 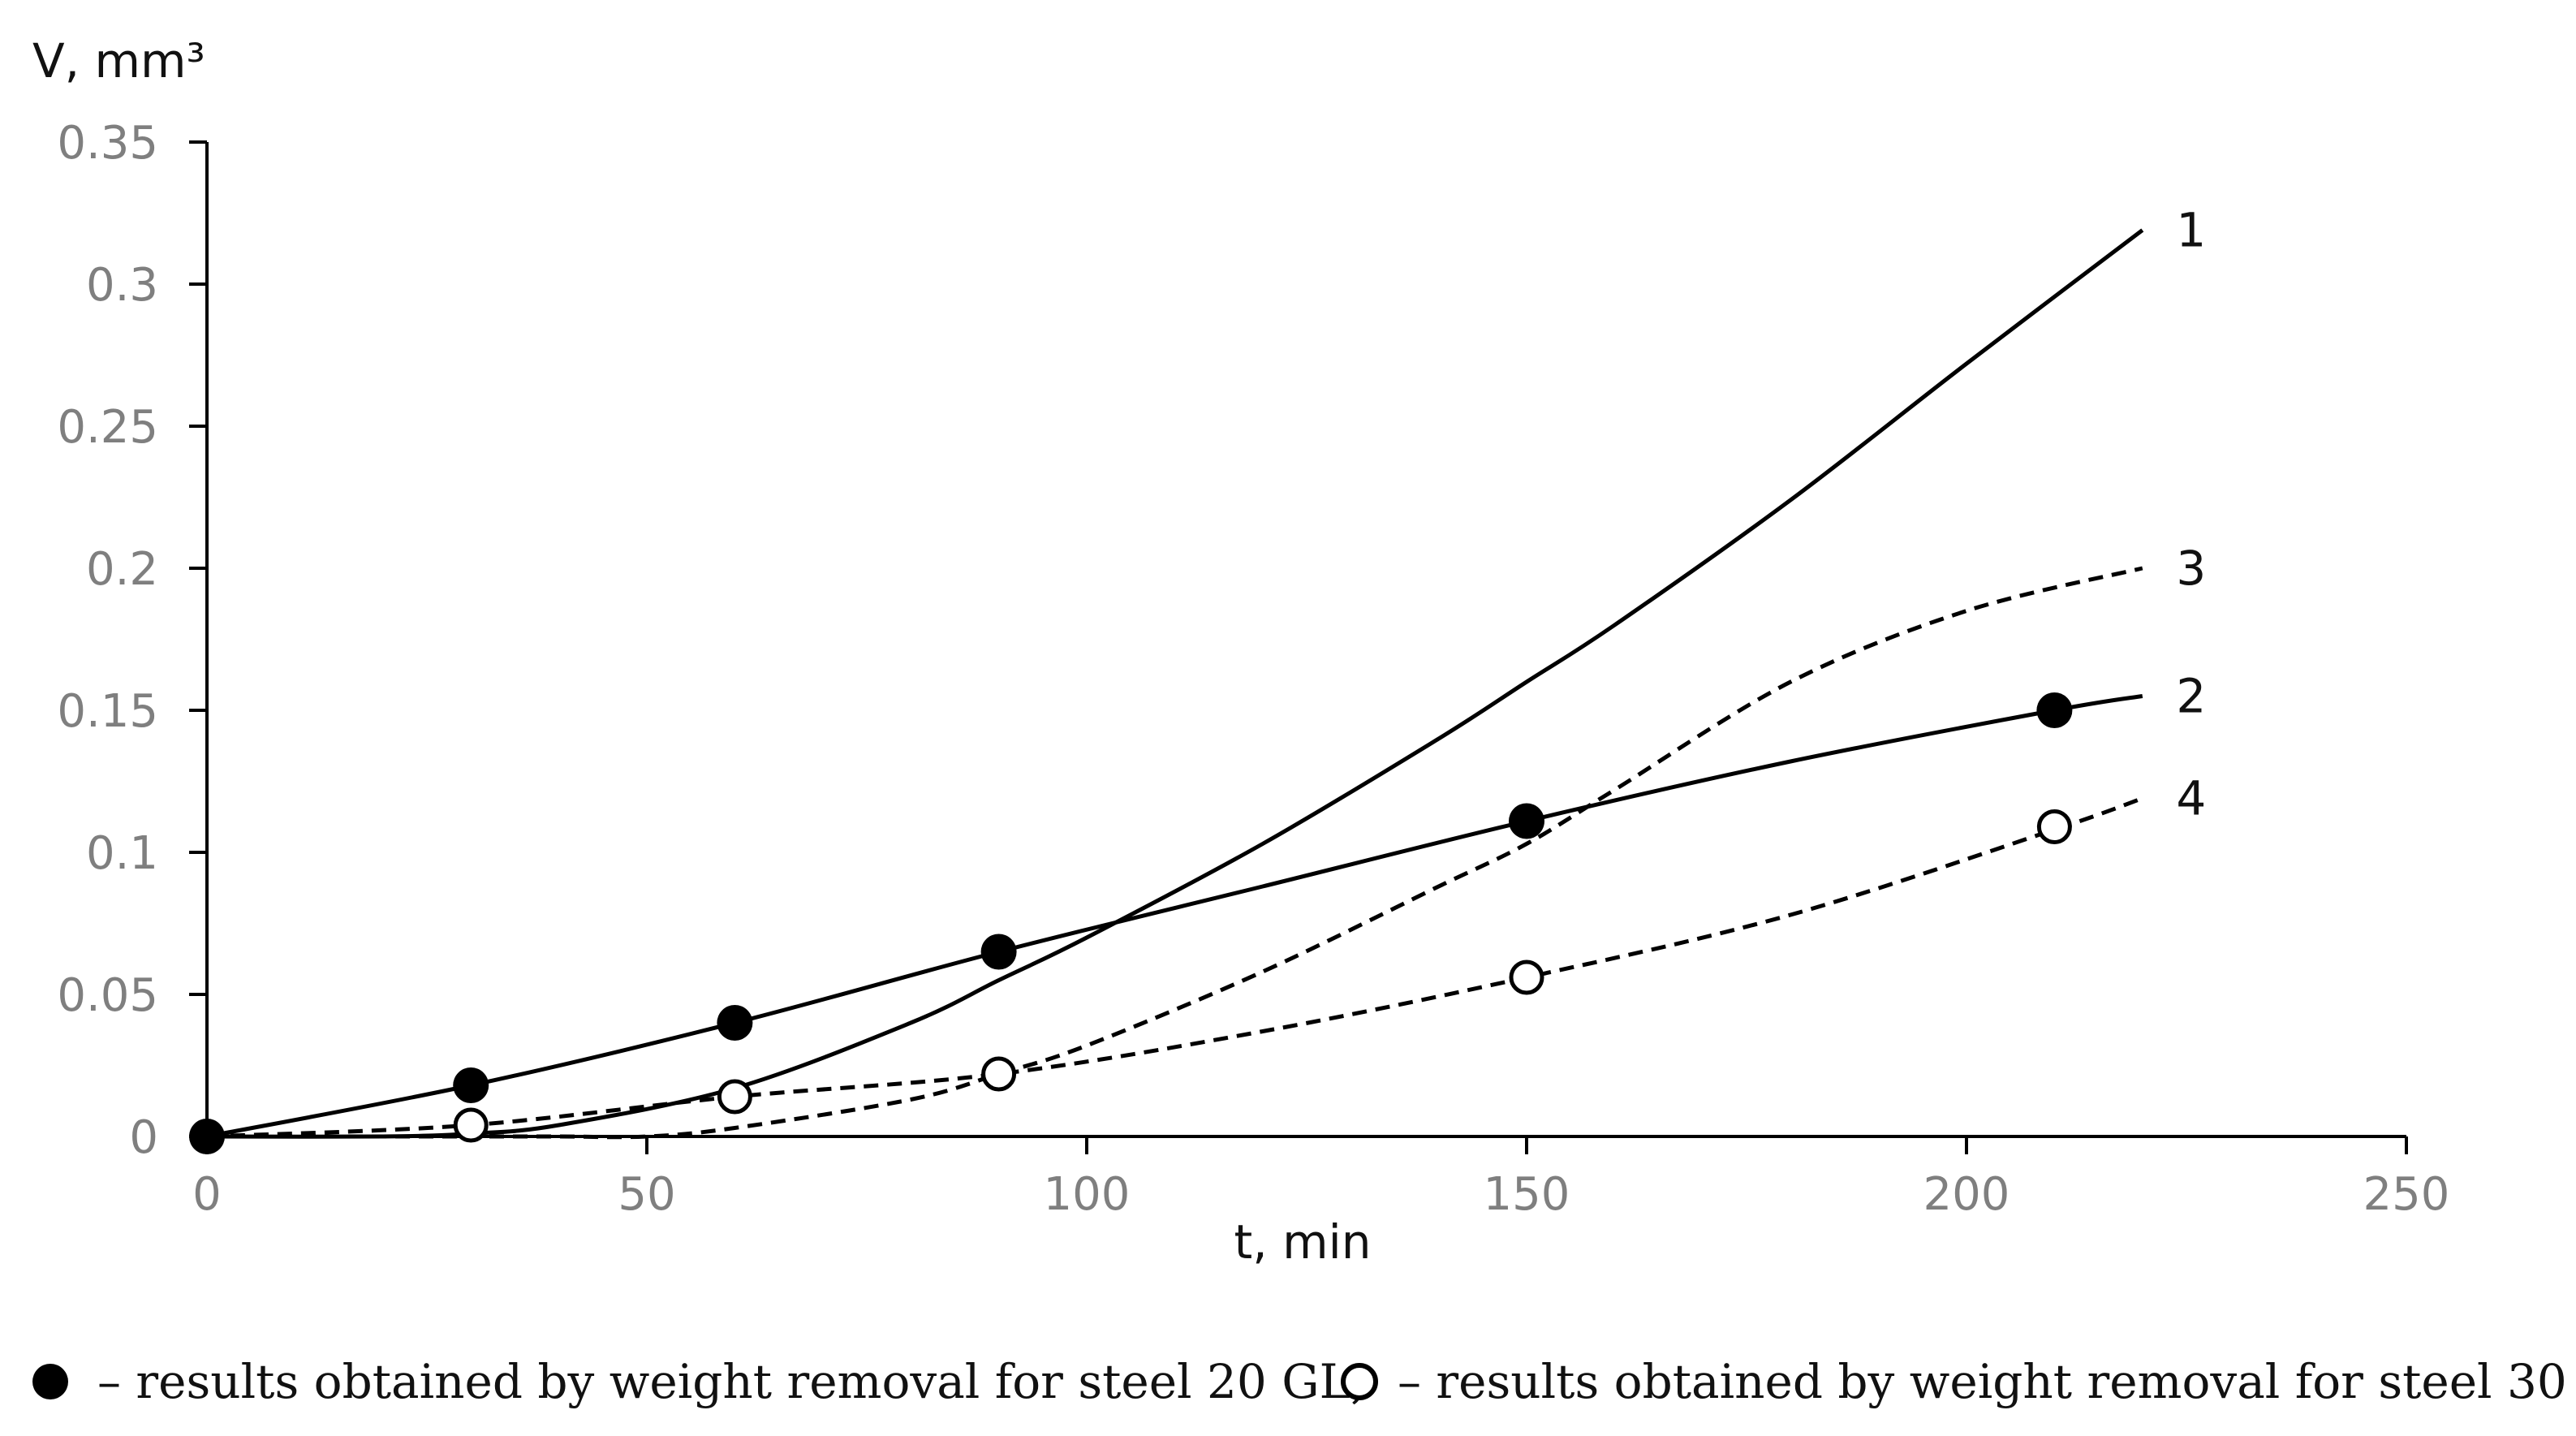 I want to click on y-axis-title: V, mm³, so click(x=119, y=61).